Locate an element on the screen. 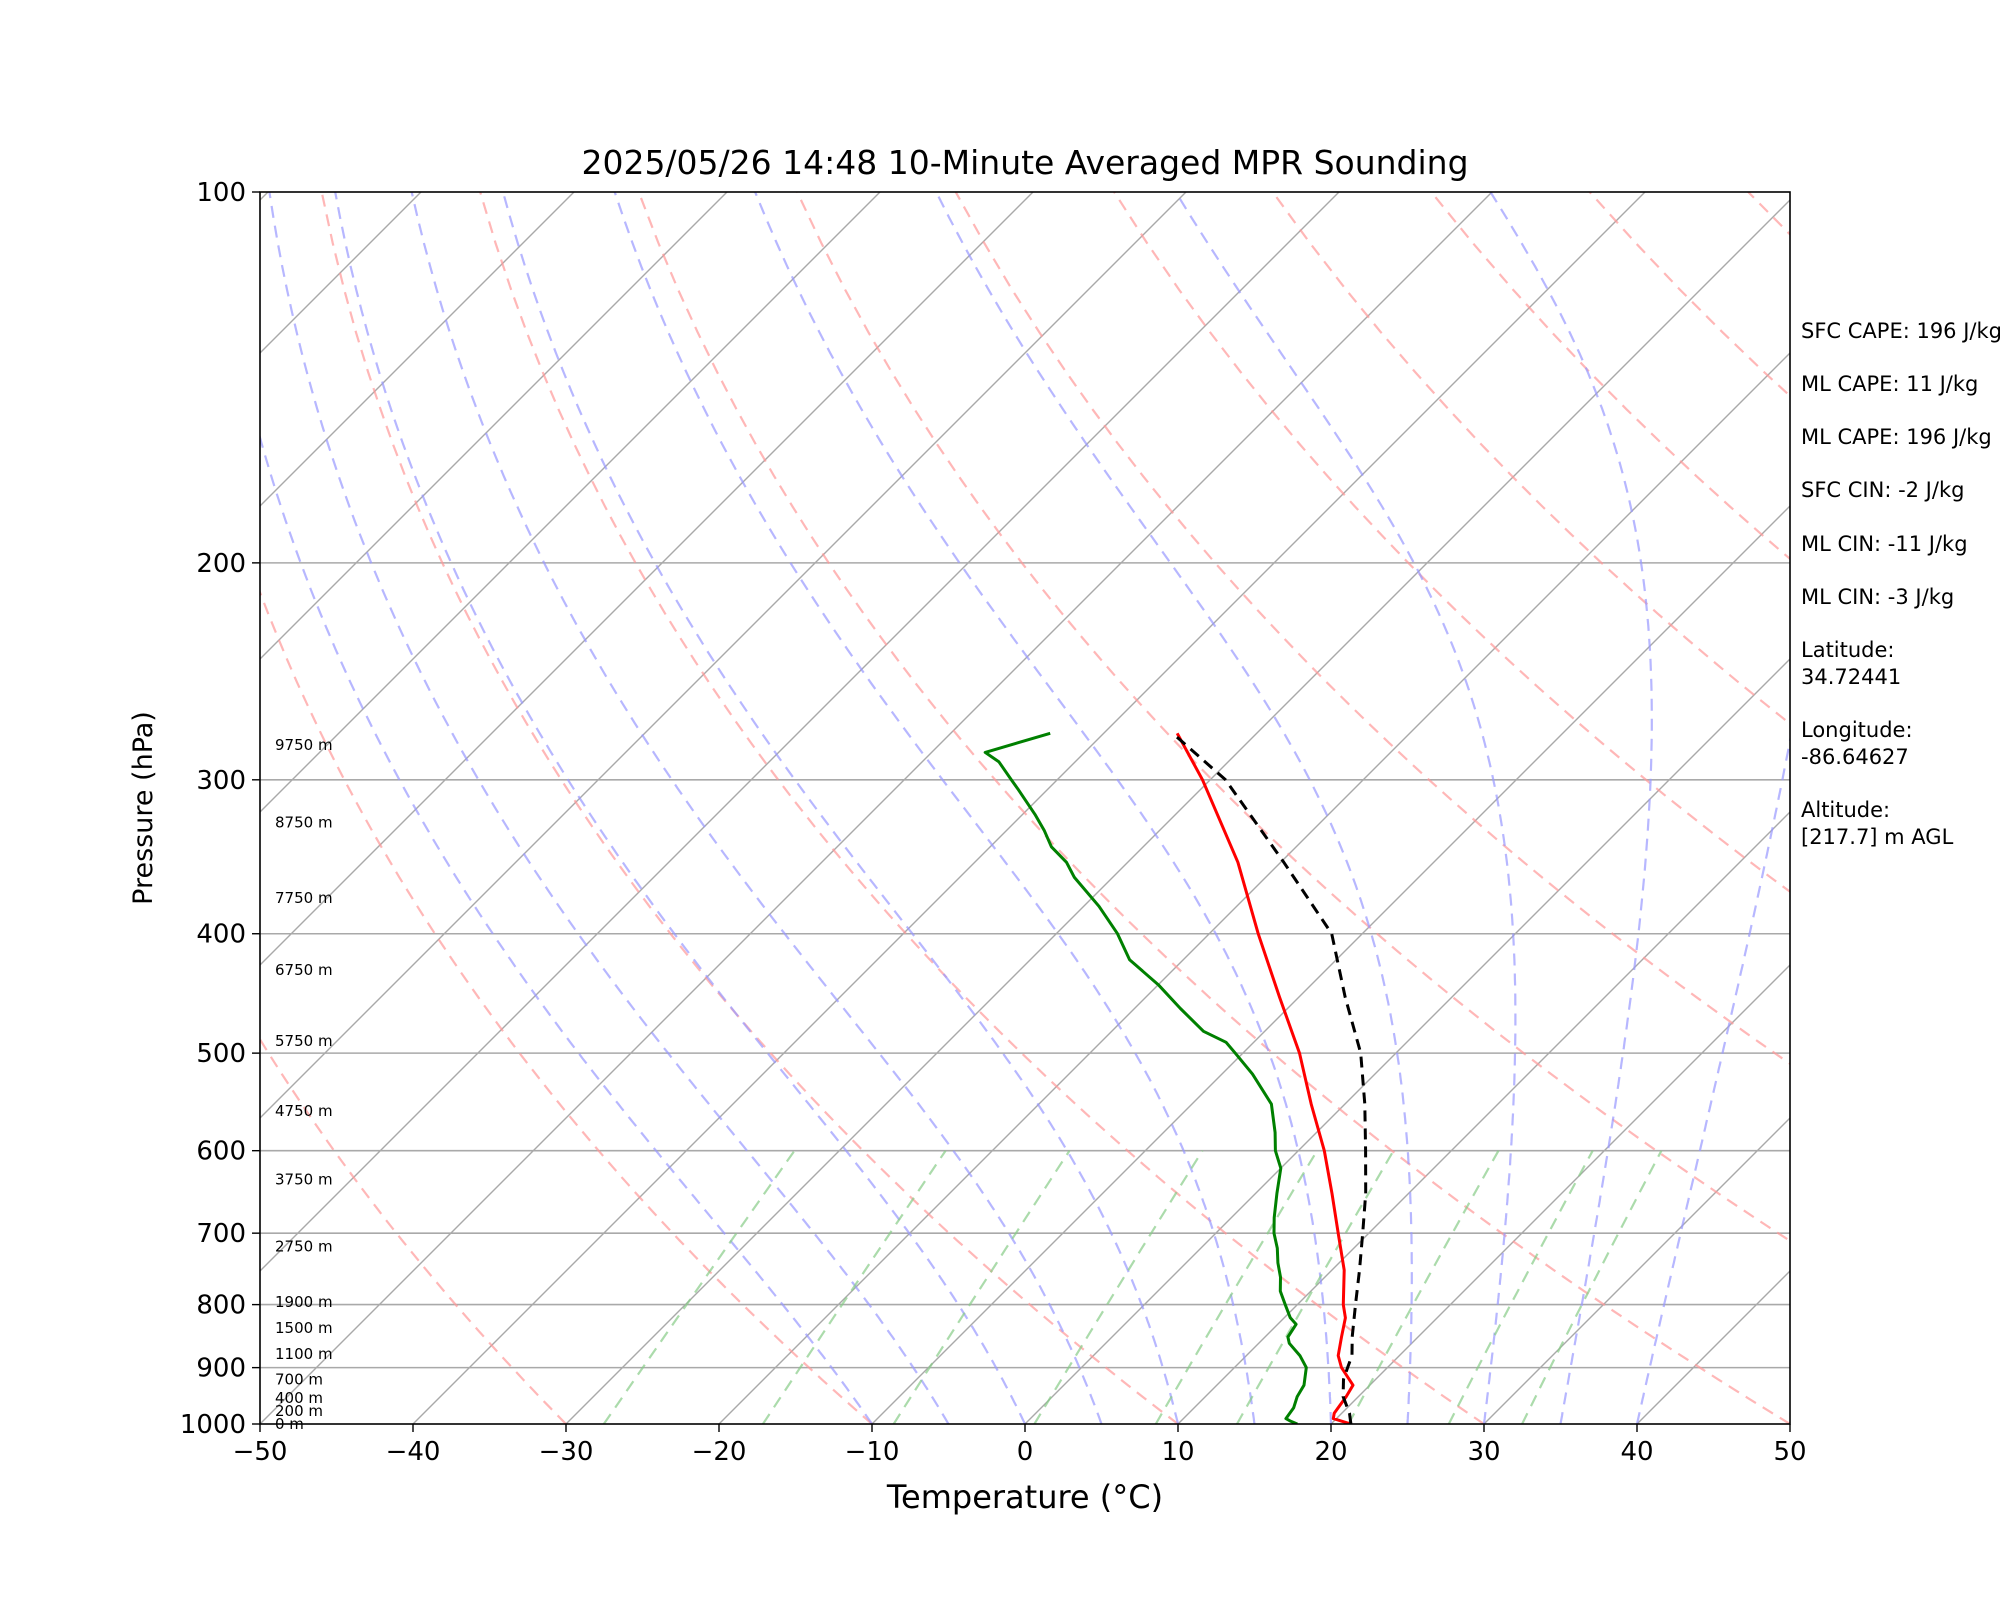  height-label: 0 m is located at coordinates (289, 1424).